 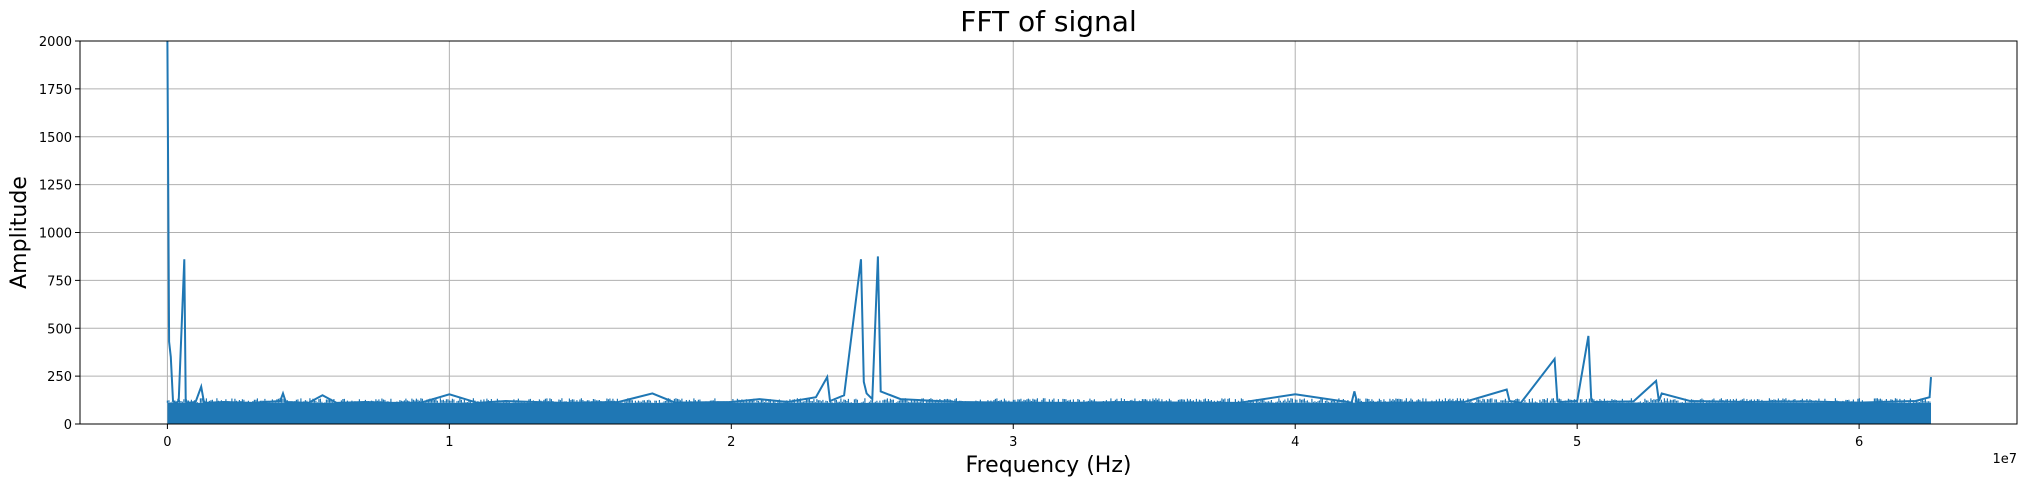 I want to click on x-axis-ticks: 0 1 2 3 4 5 6, so click(x=1013, y=437).